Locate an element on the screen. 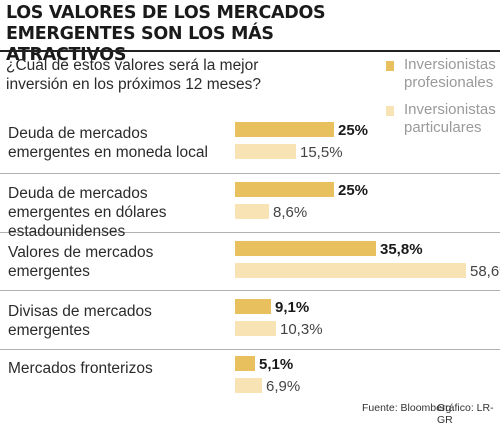 The image size is (500, 426). header-rule is located at coordinates (250, 51).